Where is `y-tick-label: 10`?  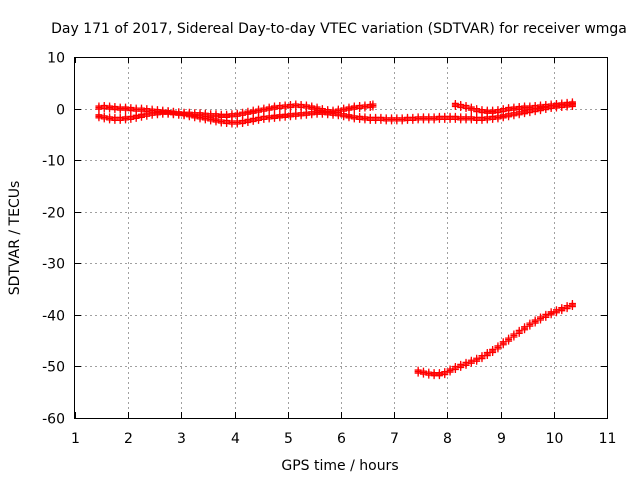 y-tick-label: 10 is located at coordinates (56, 59).